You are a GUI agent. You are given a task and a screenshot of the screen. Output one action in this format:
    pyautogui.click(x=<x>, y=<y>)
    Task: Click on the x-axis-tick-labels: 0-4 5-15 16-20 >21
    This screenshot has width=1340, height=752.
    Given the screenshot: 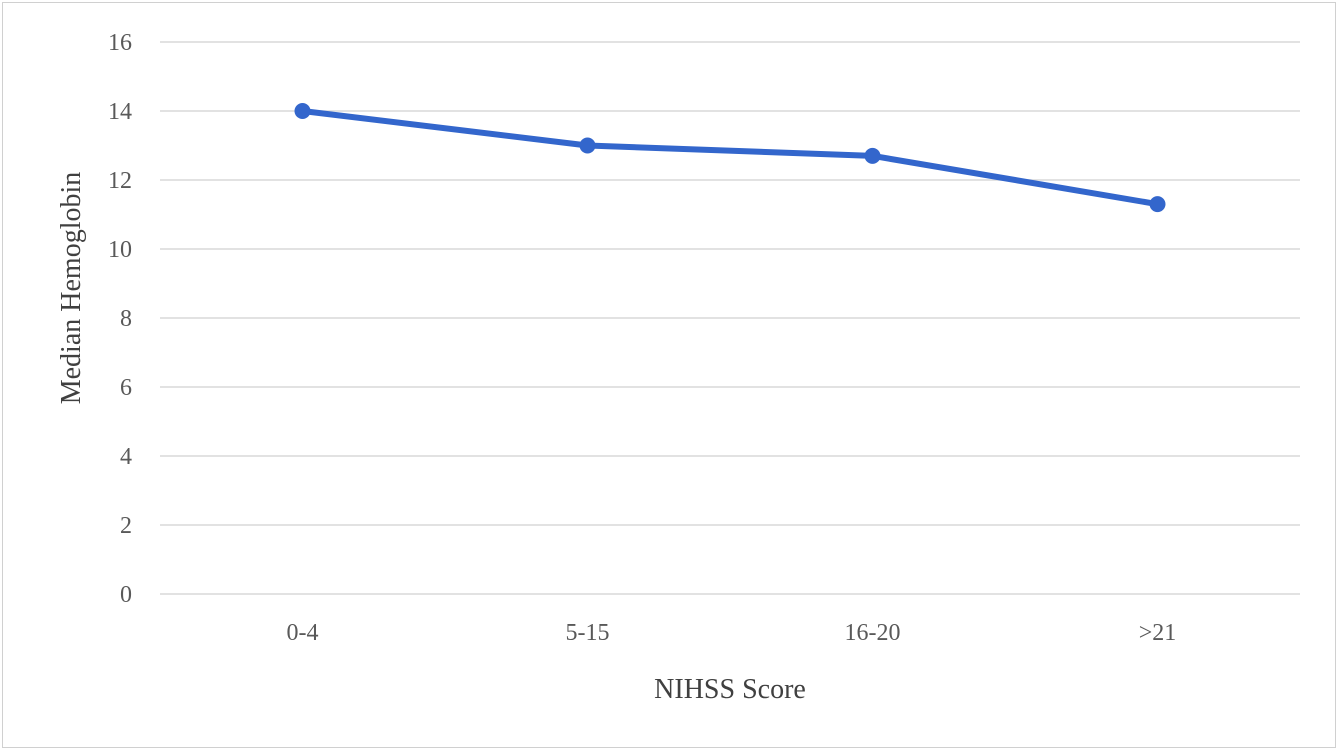 What is the action you would take?
    pyautogui.click(x=732, y=633)
    